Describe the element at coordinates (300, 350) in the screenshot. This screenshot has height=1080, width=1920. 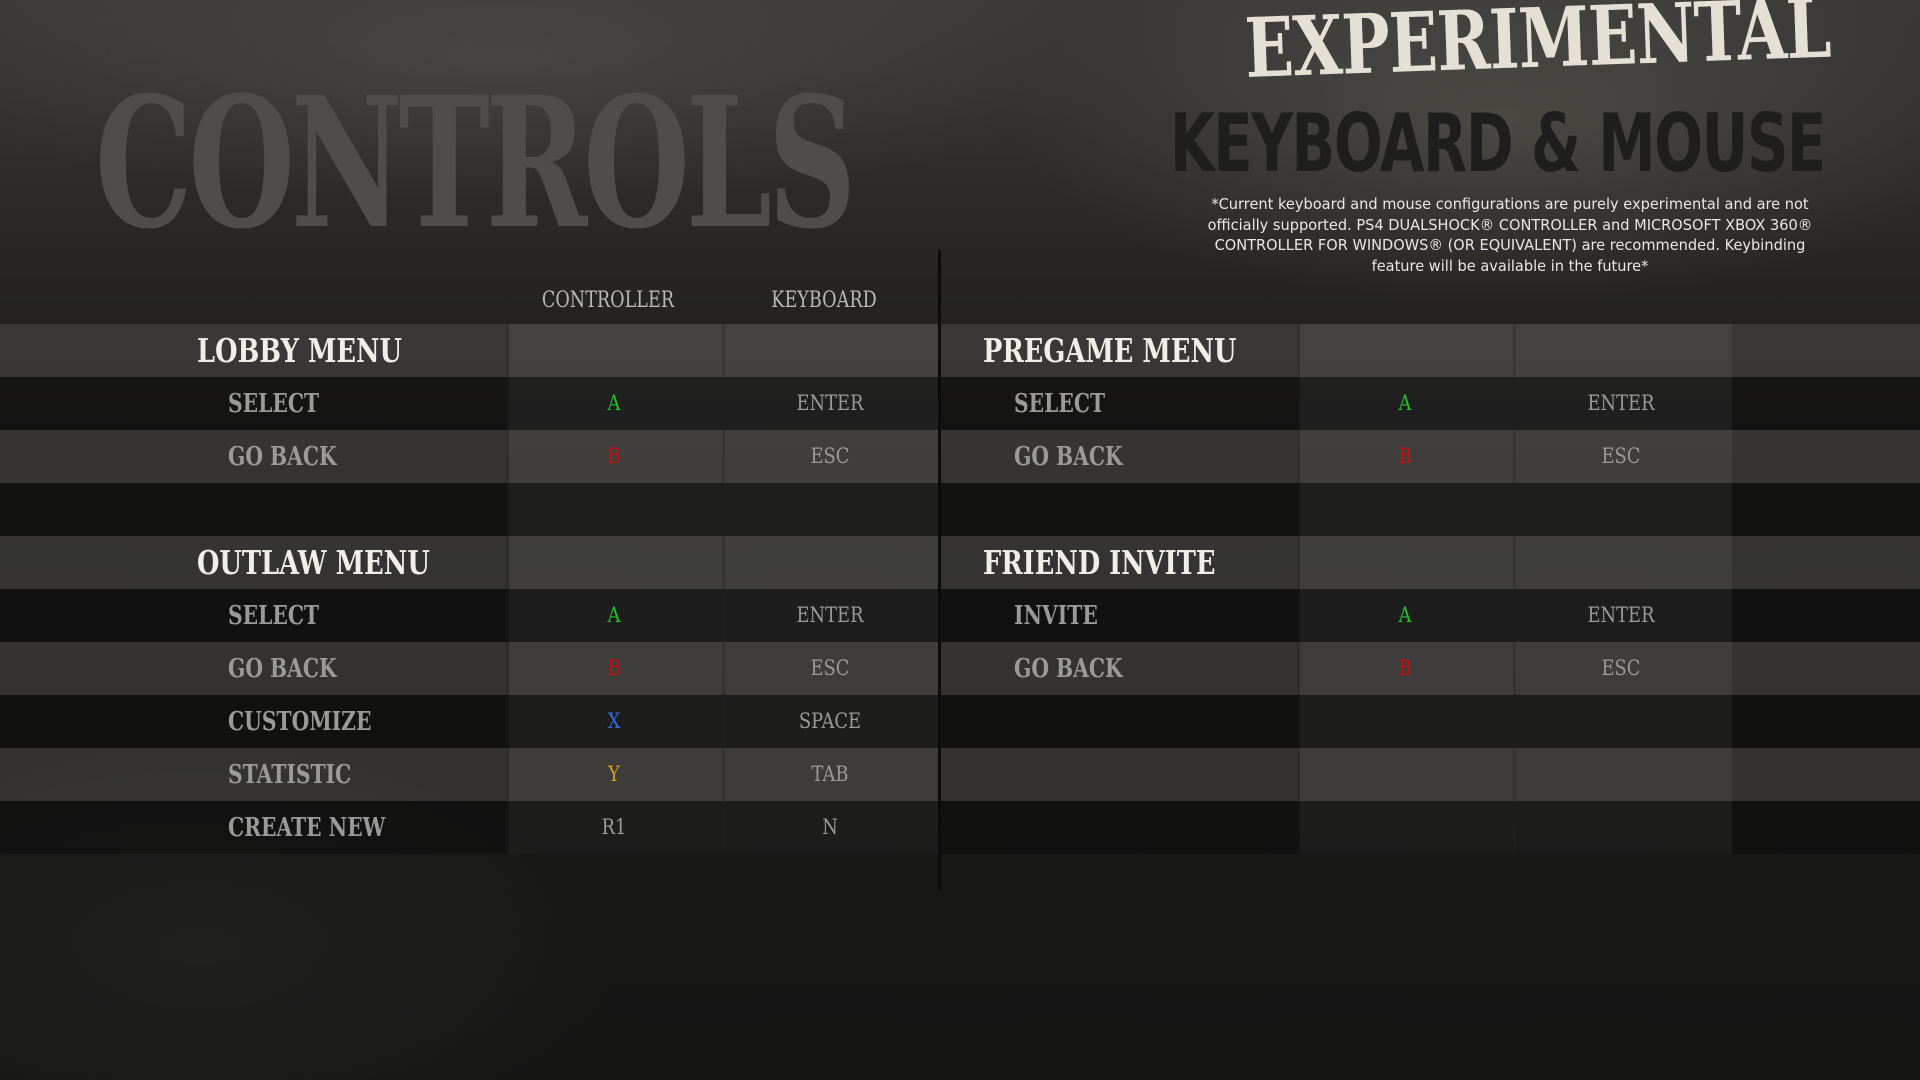
I see `section-title: LOBBY MENU` at that location.